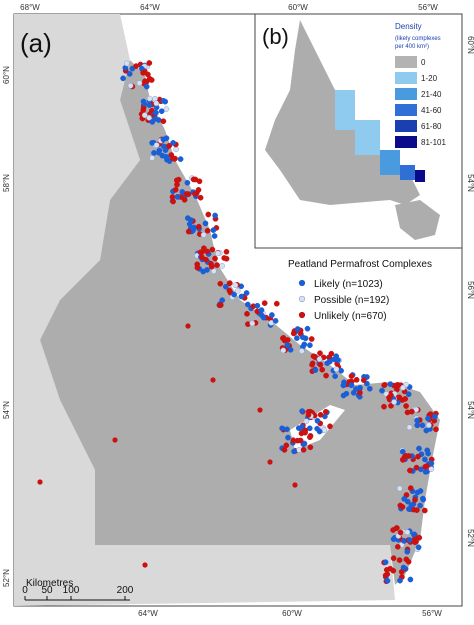 This screenshot has width=474, height=625. Describe the element at coordinates (420, 102) in the screenshot. I see `density-legend: 0 1-20 21-40 41-60 61-80 81-101` at that location.